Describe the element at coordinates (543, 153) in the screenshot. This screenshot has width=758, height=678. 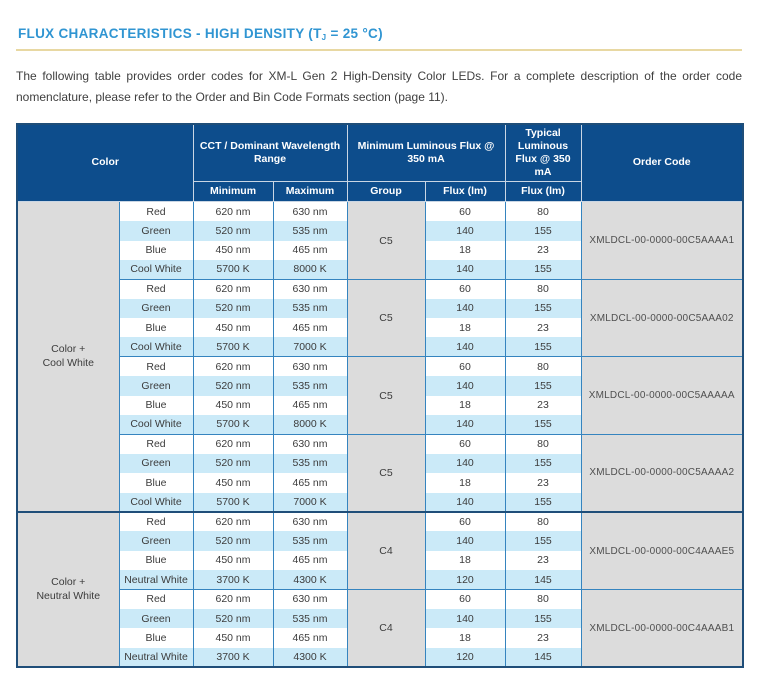
I see `header-typ-flux: Typical Luminous Flux @ 350 mA` at that location.